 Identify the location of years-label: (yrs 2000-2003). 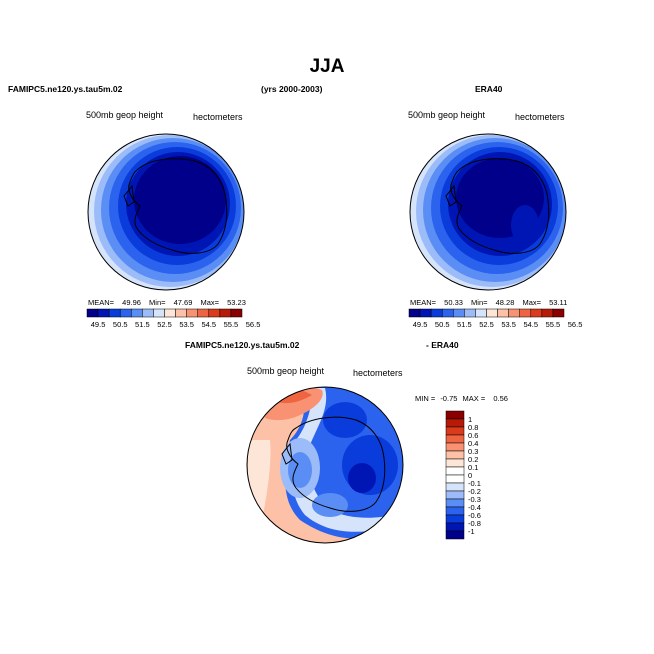
(292, 89).